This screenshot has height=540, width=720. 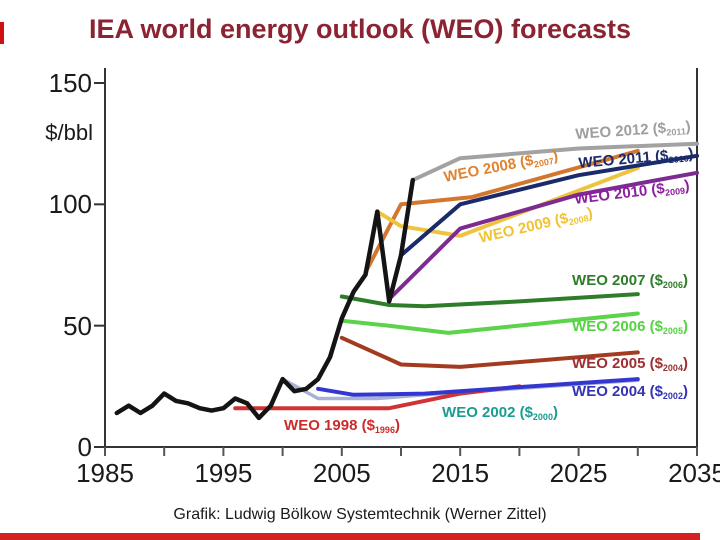 What do you see at coordinates (500, 413) in the screenshot?
I see `weo-2002-label: WEO 2002 ($2000)` at bounding box center [500, 413].